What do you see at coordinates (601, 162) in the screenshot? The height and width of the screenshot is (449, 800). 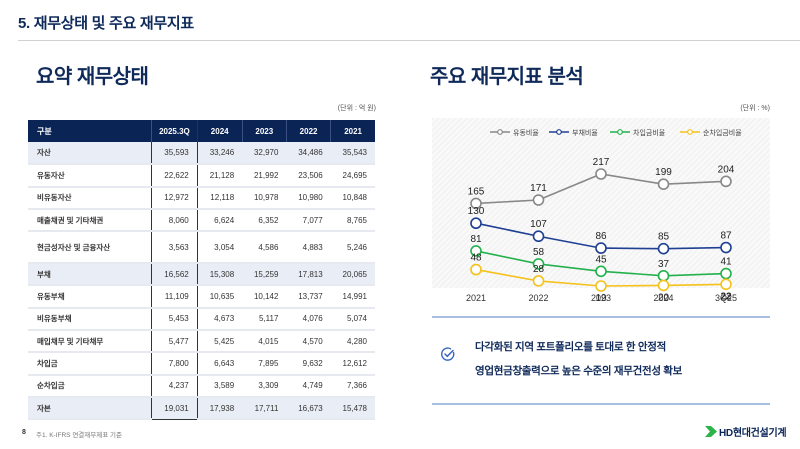 I see `data-label: 217` at bounding box center [601, 162].